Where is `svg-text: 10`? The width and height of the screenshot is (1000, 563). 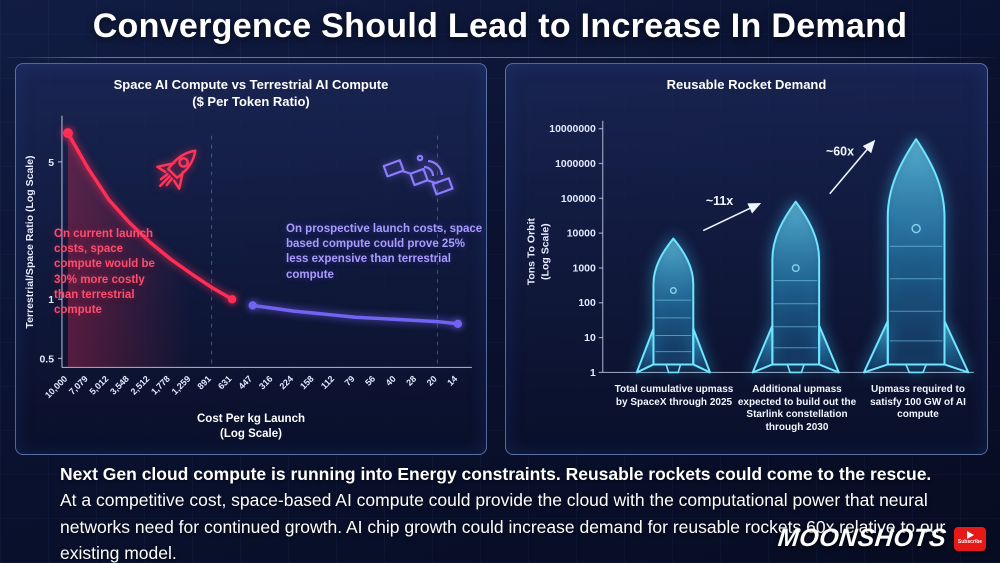 svg-text: 10 is located at coordinates (590, 338).